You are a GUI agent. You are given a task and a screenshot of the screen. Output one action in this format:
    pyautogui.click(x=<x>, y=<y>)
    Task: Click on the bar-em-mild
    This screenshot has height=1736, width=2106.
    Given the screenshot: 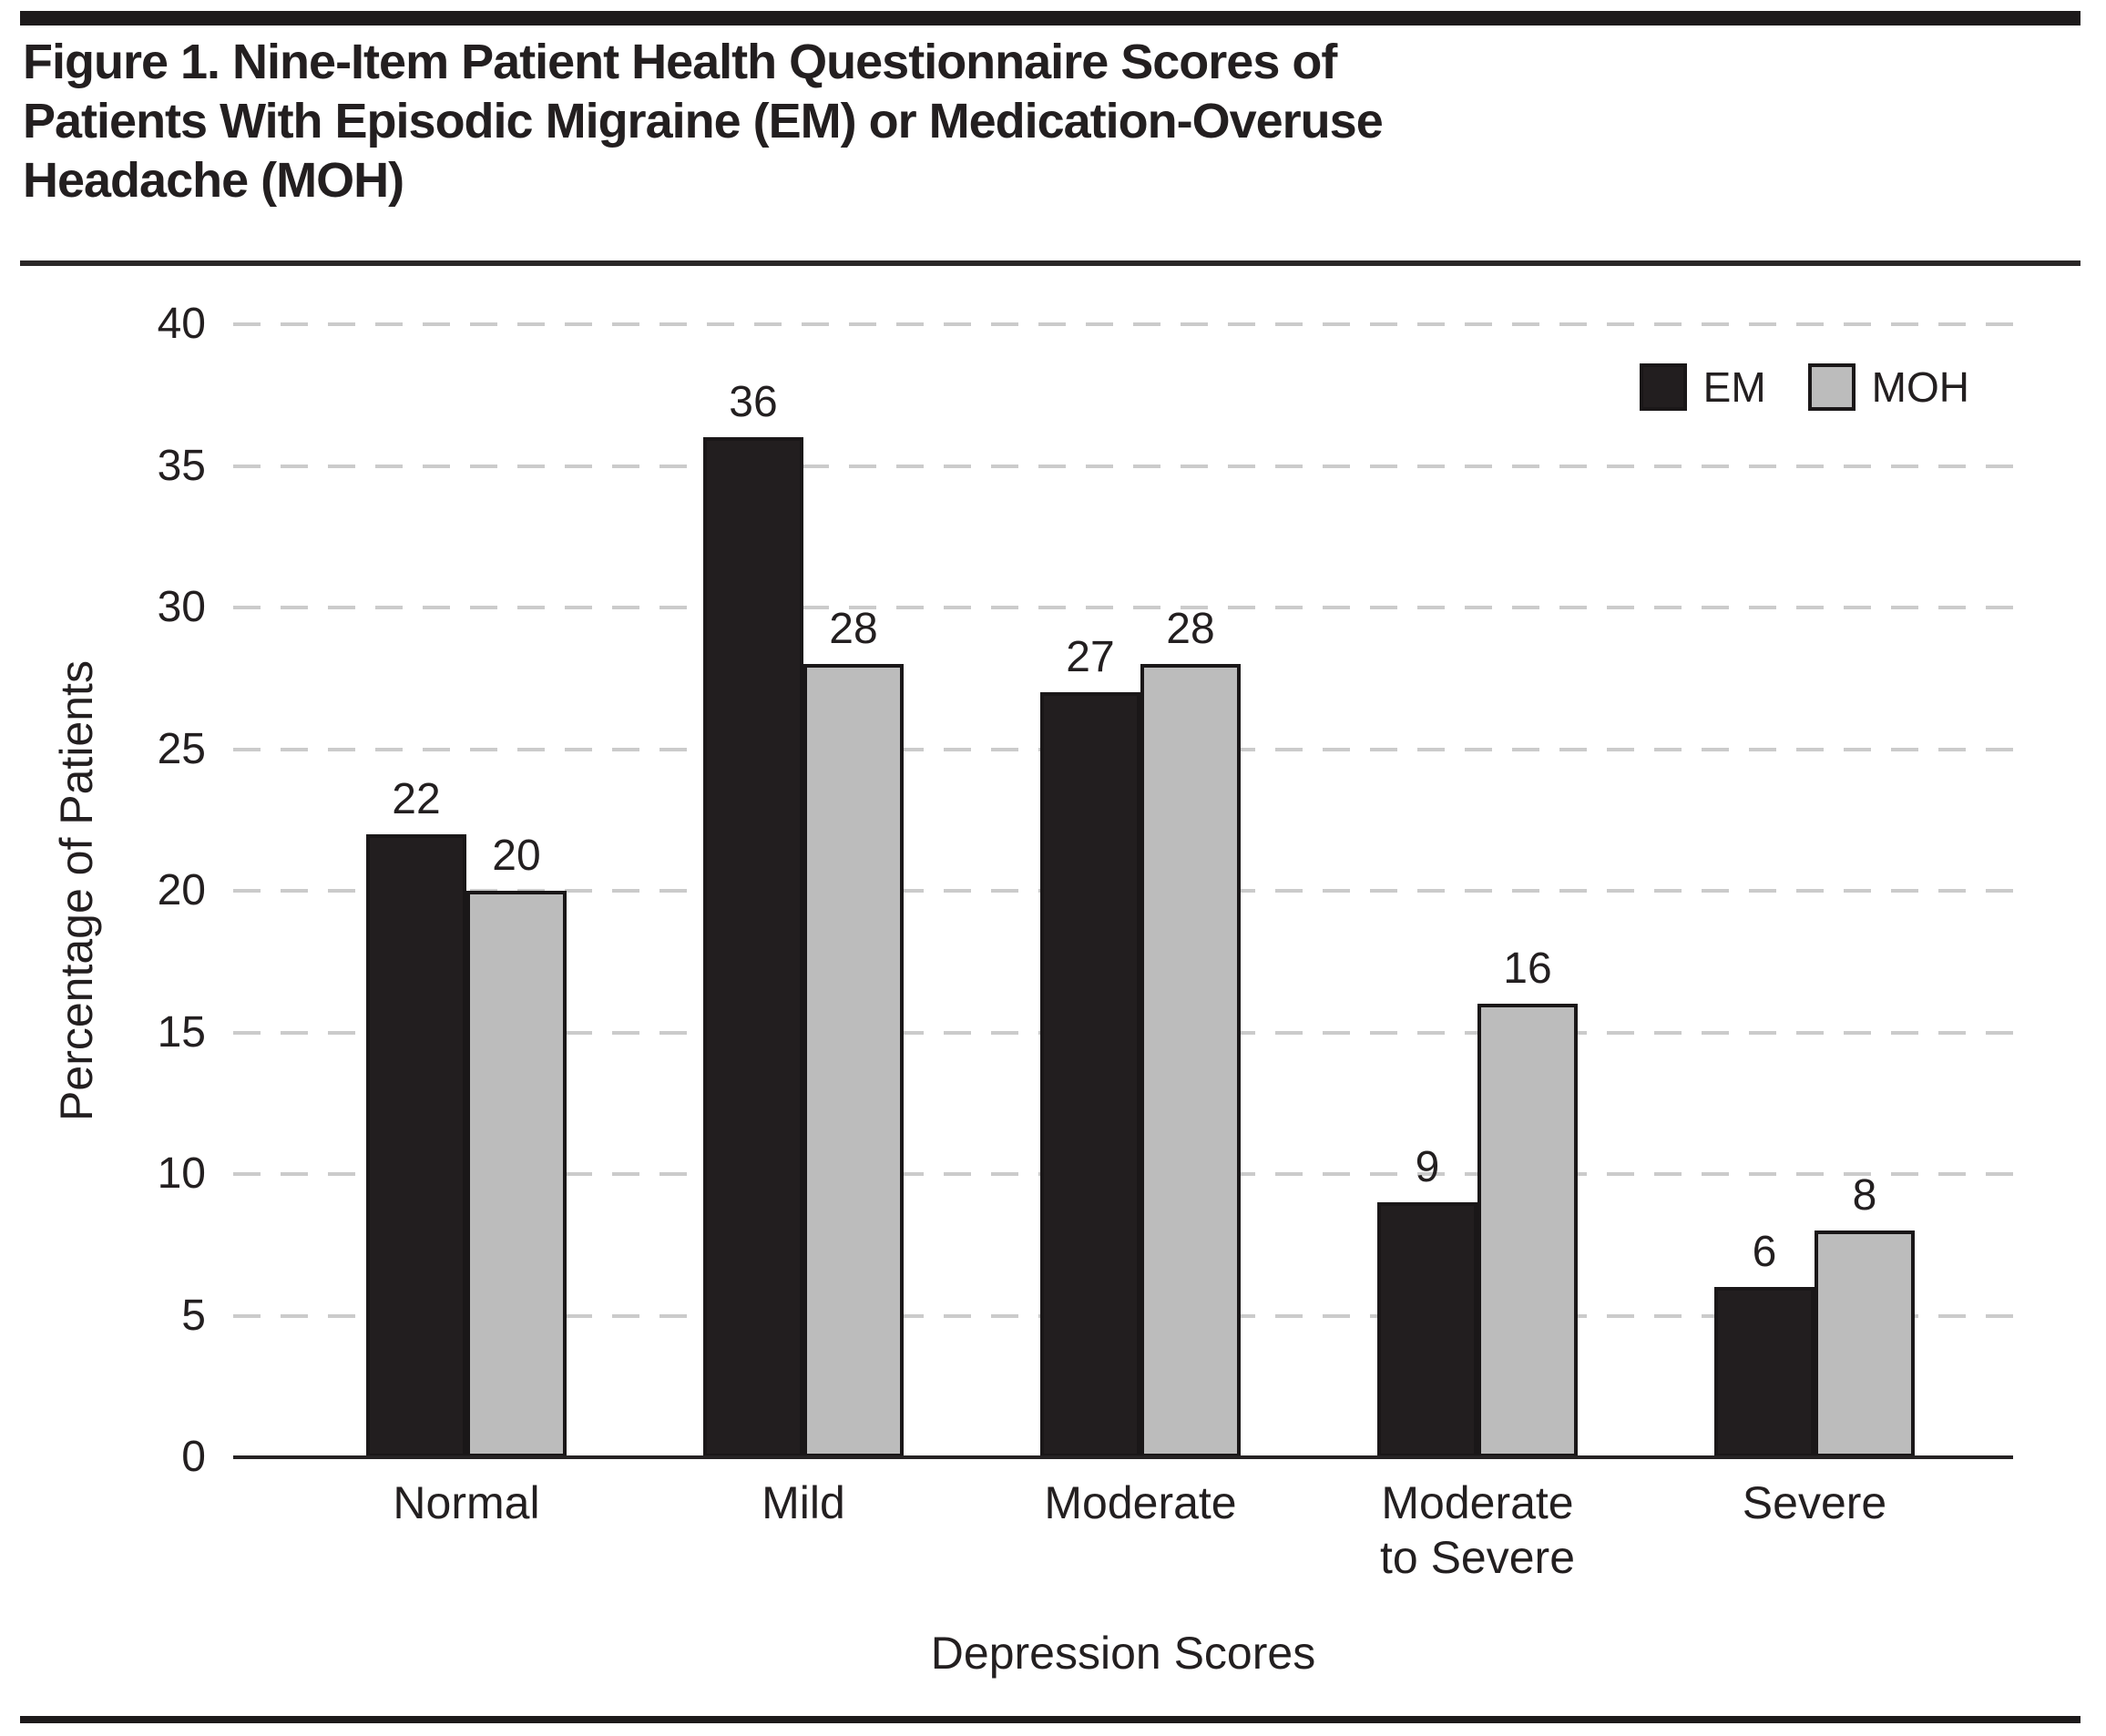 What is the action you would take?
    pyautogui.click(x=753, y=947)
    